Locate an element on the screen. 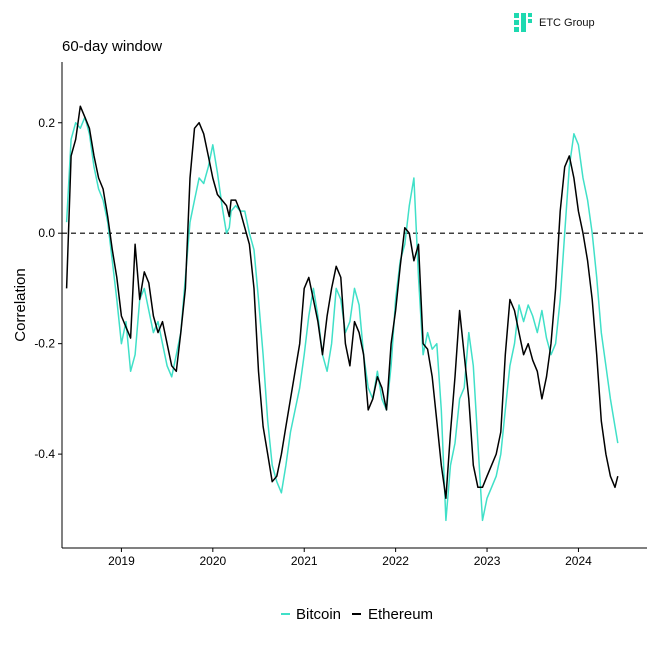 The image size is (661, 661). brand-name: ETC Group is located at coordinates (567, 23).